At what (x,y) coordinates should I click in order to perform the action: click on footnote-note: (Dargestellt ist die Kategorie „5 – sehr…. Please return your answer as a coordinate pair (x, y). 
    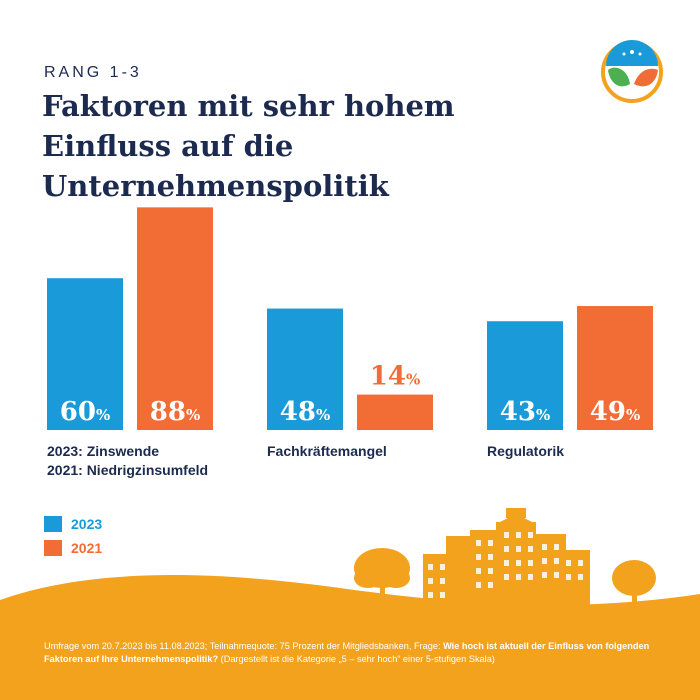
    Looking at the image, I should click on (356, 659).